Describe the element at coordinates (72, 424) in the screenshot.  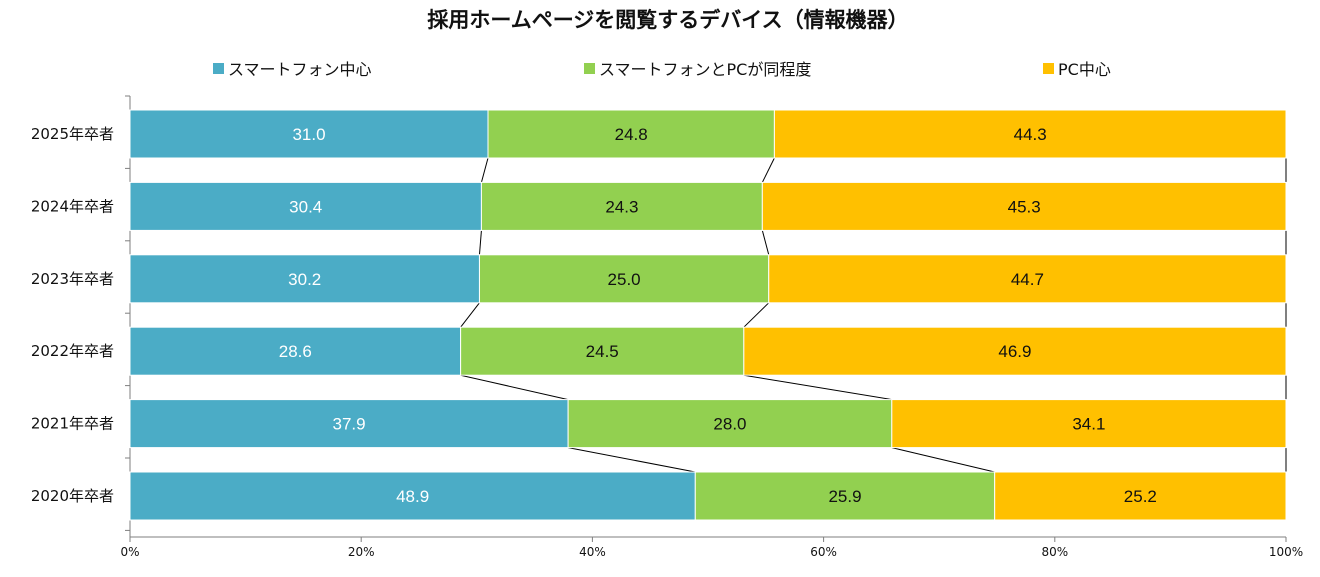
I see `category-label: 2021年卒者` at that location.